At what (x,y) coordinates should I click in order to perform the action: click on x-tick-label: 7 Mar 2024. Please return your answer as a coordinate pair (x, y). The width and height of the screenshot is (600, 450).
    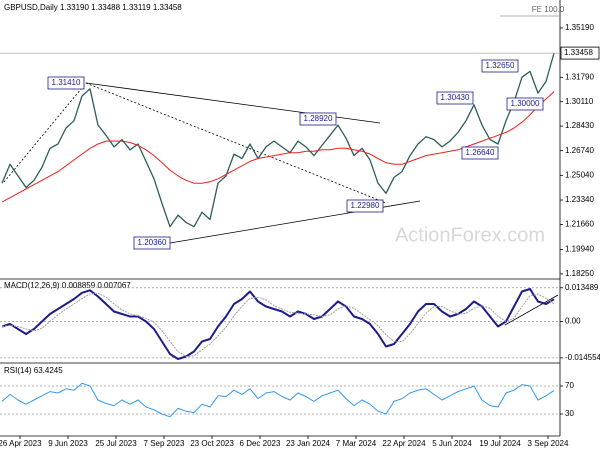
    Looking at the image, I should click on (356, 443).